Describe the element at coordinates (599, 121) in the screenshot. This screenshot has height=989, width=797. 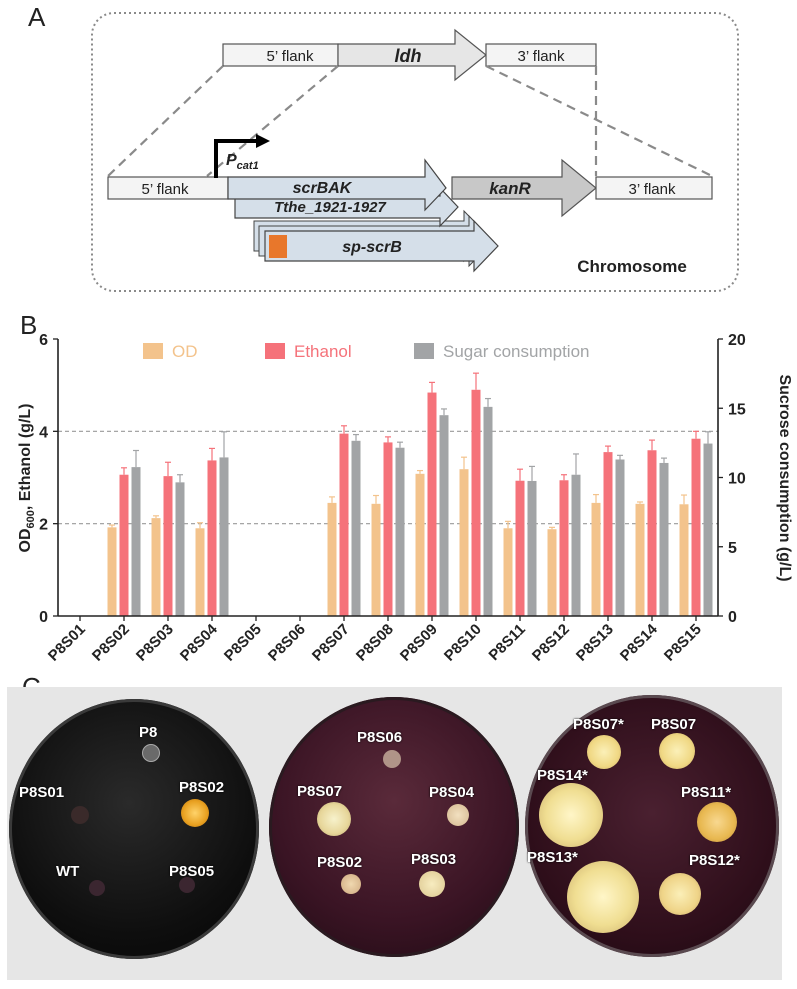
I see `homology-line-right-outer` at that location.